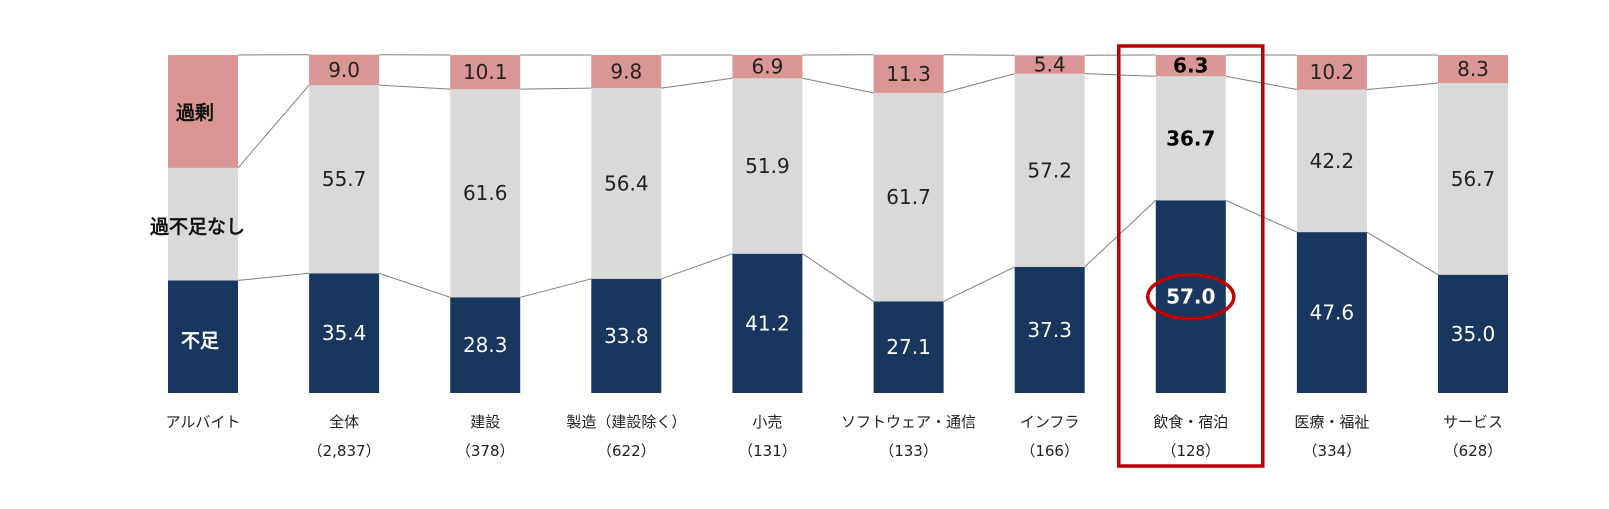  I want to click on category-count: （622）, so click(626, 451).